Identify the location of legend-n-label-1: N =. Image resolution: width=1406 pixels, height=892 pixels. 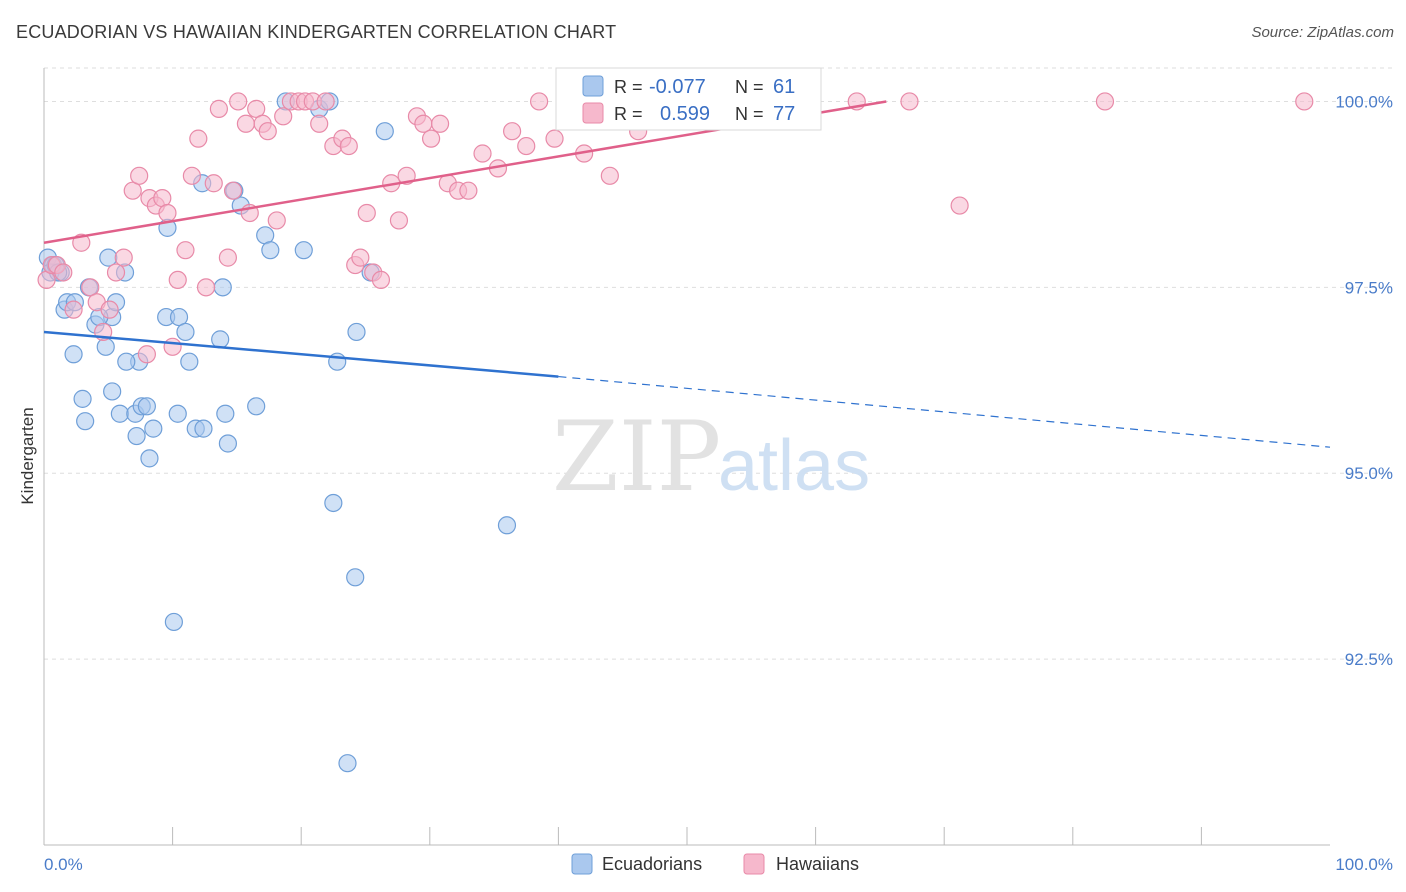
(749, 87).